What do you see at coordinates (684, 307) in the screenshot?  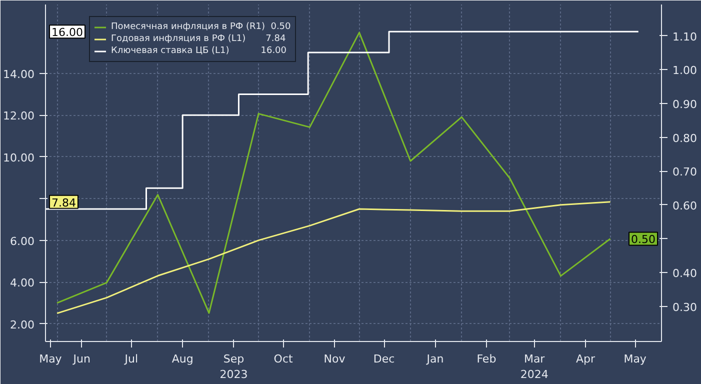 I see `y2-tick-label: 0.30` at bounding box center [684, 307].